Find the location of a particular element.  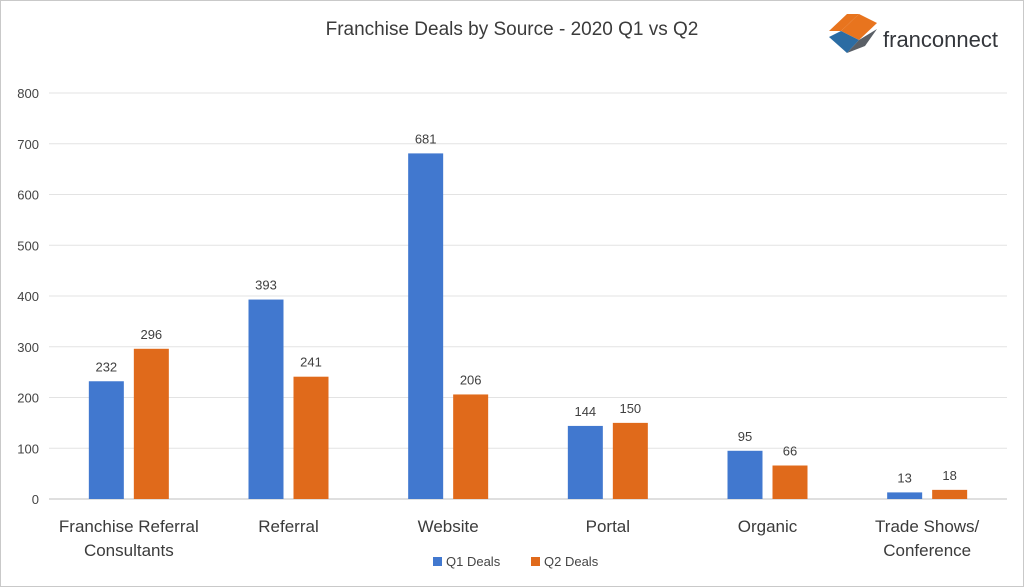

y-axis: 0 100 200 300 400 500 600 700 800 is located at coordinates (28, 296).